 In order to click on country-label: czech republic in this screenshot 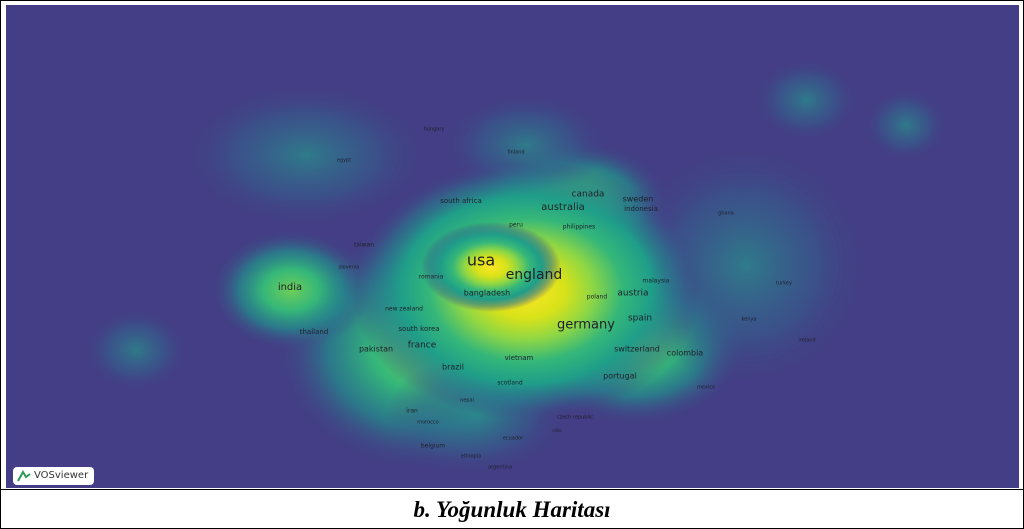, I will do `click(575, 418)`.